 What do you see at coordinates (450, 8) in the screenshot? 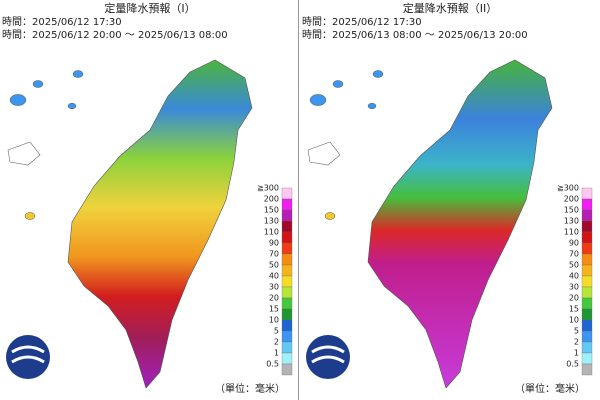
I see `panel-title: 定量降水預報（II）` at bounding box center [450, 8].